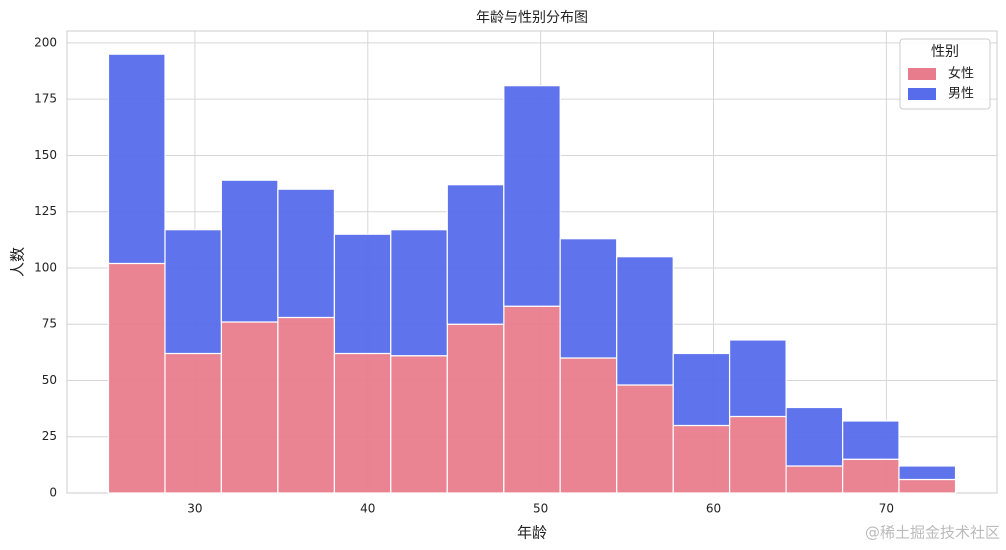 The width and height of the screenshot is (1006, 550). What do you see at coordinates (45, 99) in the screenshot?
I see `y-tick-label: 175` at bounding box center [45, 99].